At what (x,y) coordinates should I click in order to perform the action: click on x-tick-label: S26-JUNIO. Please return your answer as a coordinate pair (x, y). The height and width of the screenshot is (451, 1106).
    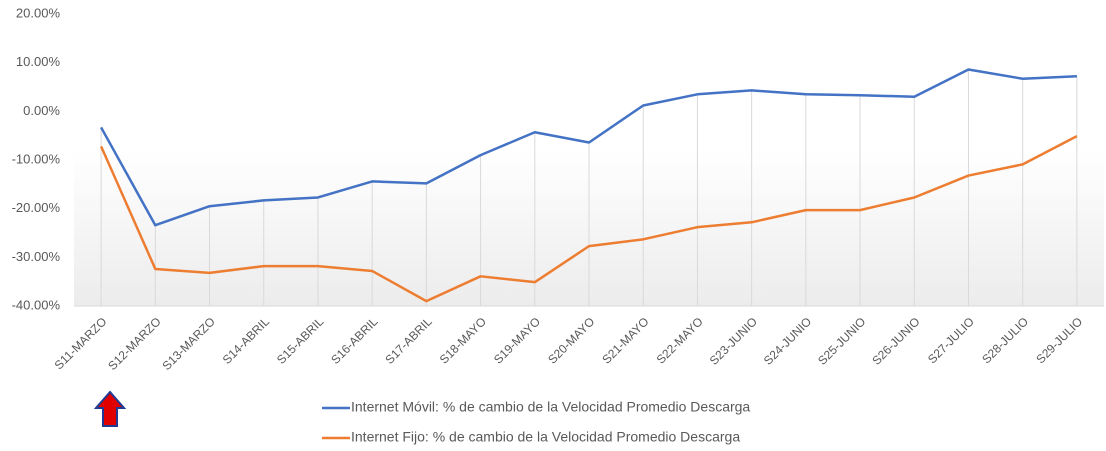
    Looking at the image, I should click on (895, 340).